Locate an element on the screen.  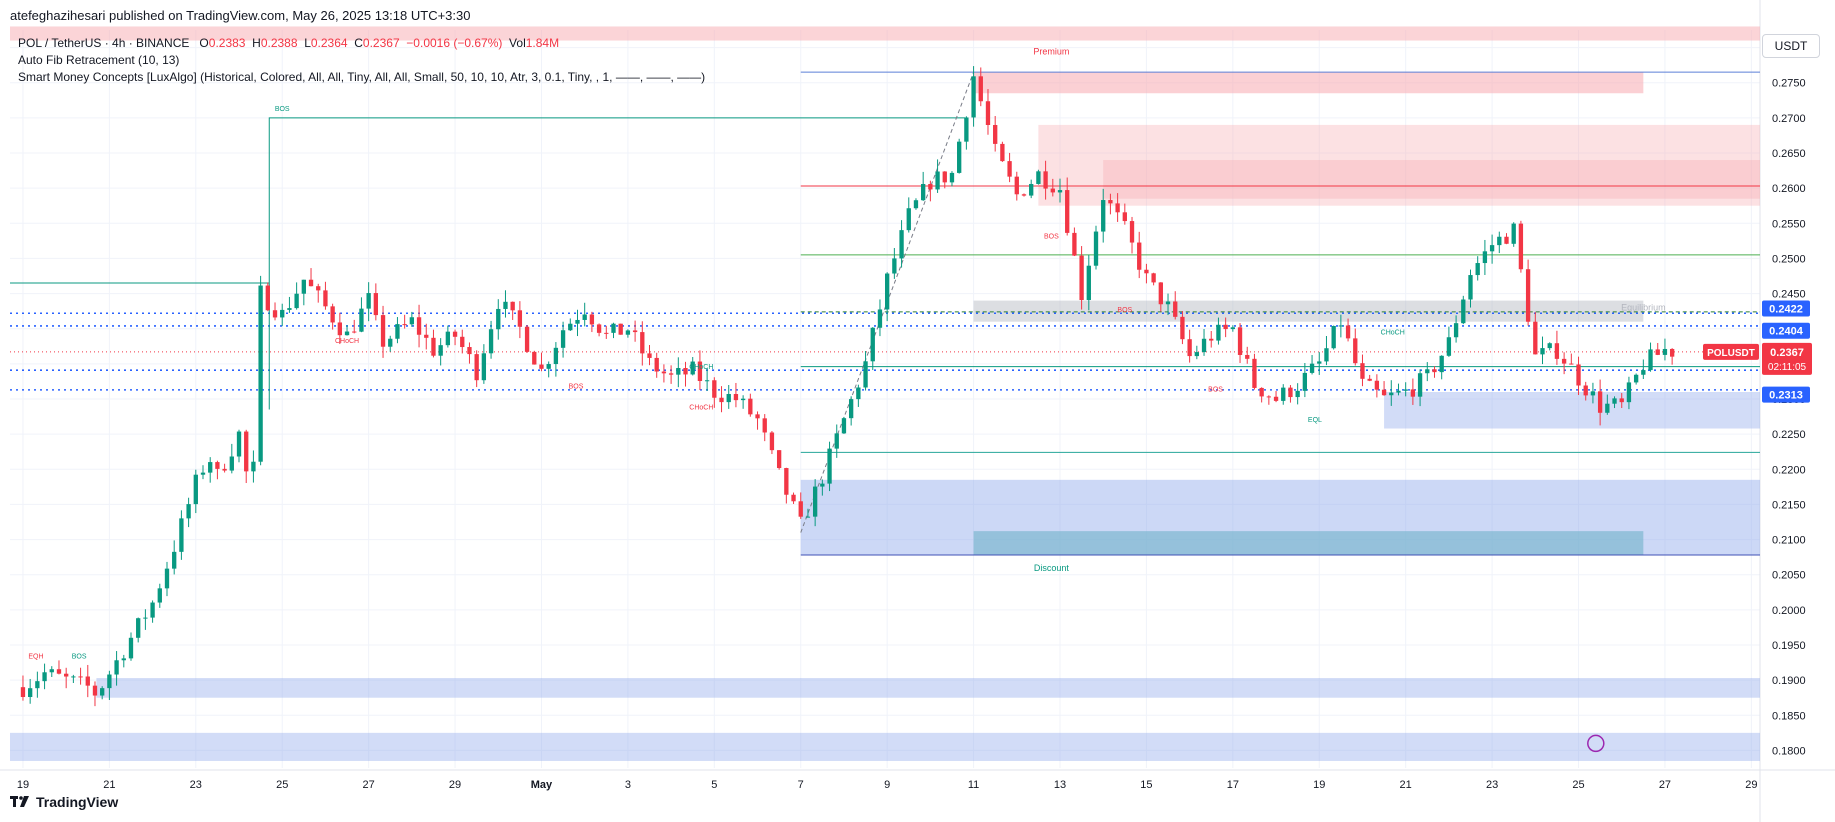
symbol-name: POL / TetherUS · 4h · BINANCE is located at coordinates (104, 43).